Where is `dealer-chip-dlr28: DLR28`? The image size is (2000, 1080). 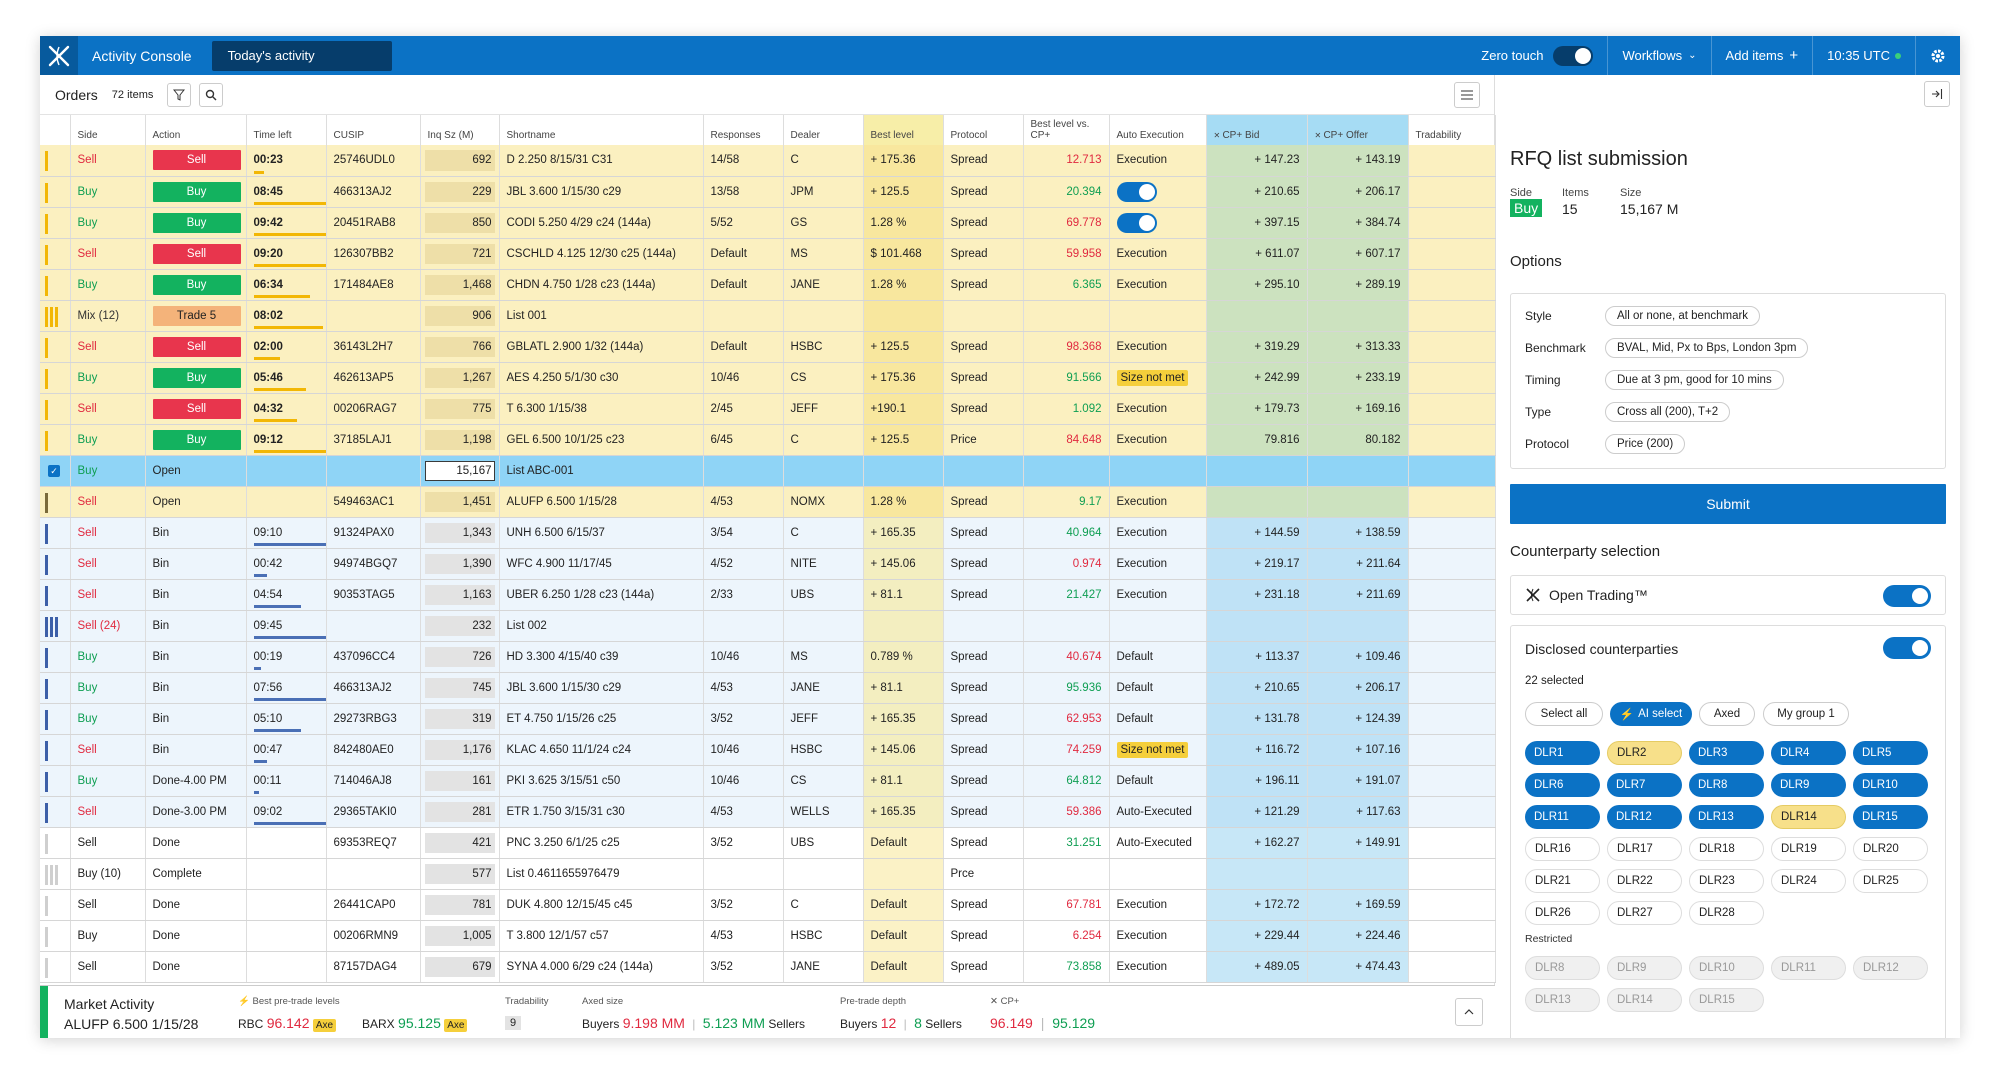 dealer-chip-dlr28: DLR28 is located at coordinates (1726, 913).